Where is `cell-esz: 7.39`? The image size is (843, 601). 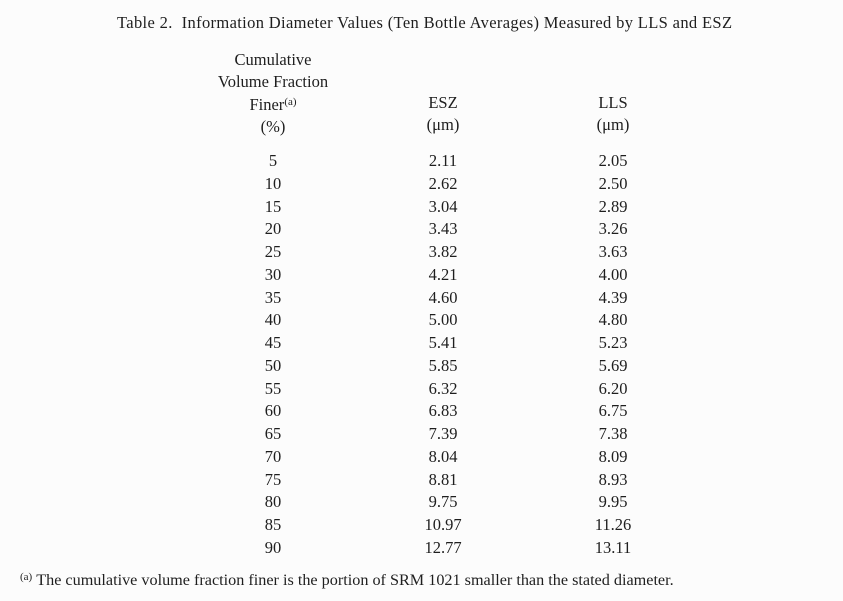
cell-esz: 7.39 is located at coordinates (443, 433).